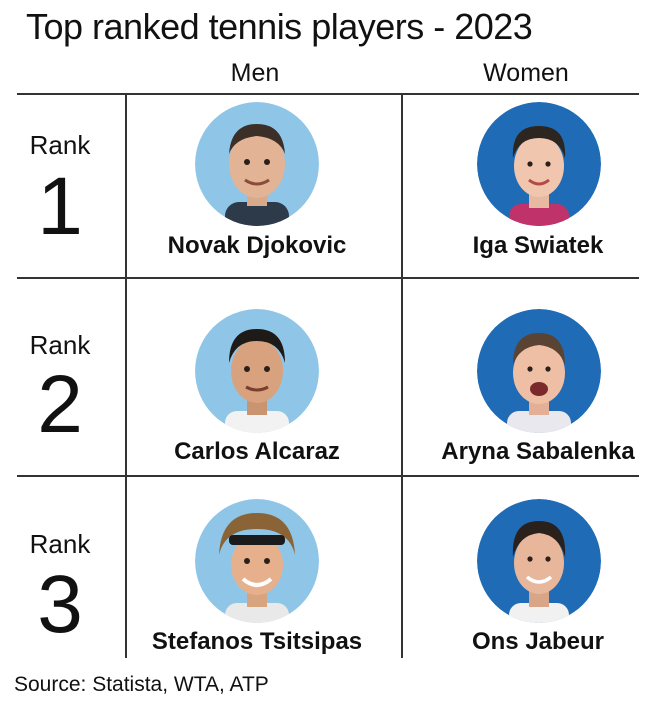 The width and height of the screenshot is (660, 707). Describe the element at coordinates (255, 73) in the screenshot. I see `column-header-men: Men` at that location.